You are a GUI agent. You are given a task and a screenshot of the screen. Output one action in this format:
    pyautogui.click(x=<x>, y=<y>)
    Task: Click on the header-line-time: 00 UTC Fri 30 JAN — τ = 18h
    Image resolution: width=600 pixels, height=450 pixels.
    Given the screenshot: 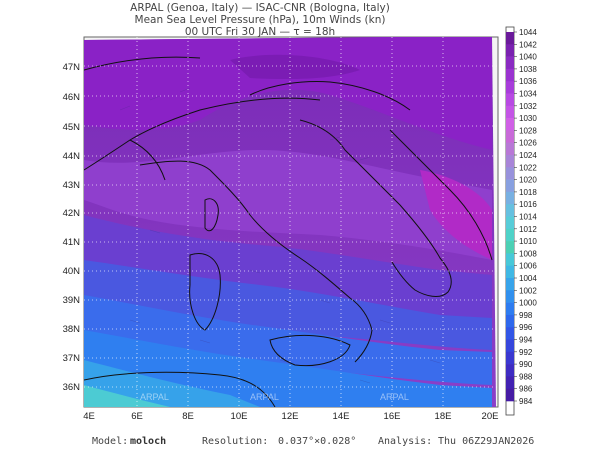 What is the action you would take?
    pyautogui.click(x=260, y=32)
    